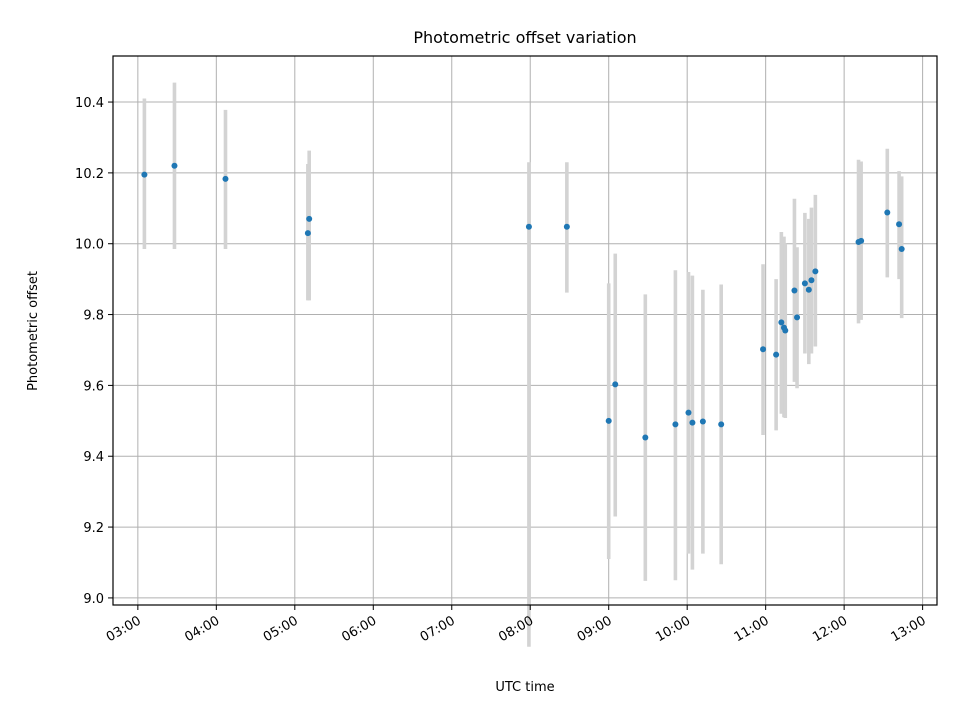 This screenshot has width=960, height=720. What do you see at coordinates (93, 457) in the screenshot?
I see `y-tick-label: 9.4` at bounding box center [93, 457].